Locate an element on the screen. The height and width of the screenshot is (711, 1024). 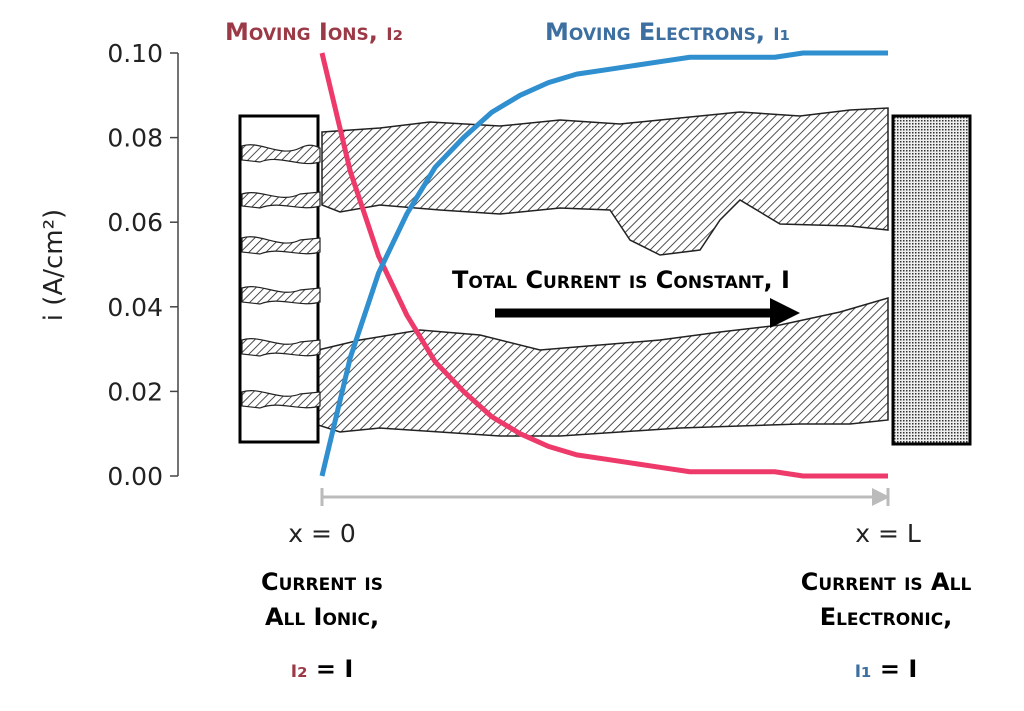
equation-term: i₁ is located at coordinates (863, 669).